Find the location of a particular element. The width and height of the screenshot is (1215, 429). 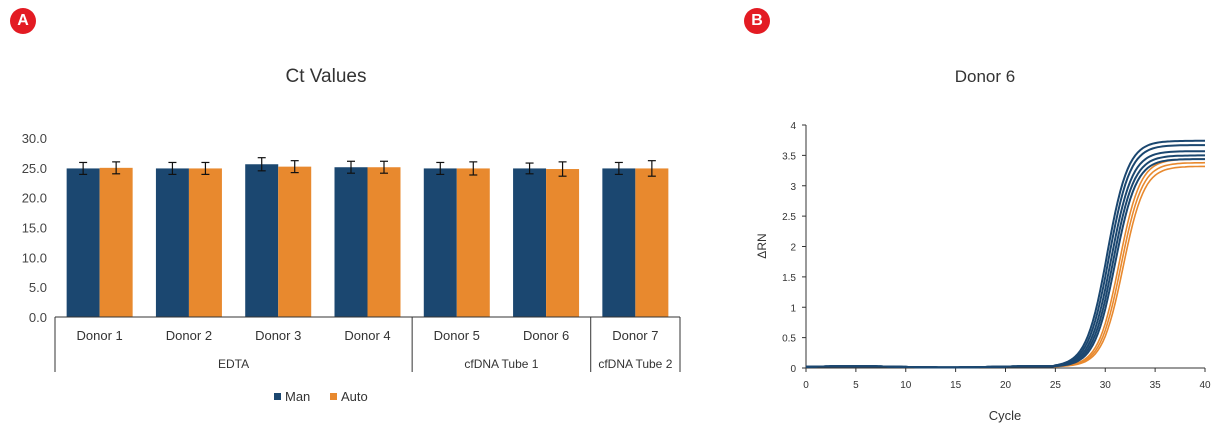

category-label: Donor 7 is located at coordinates (635, 335).